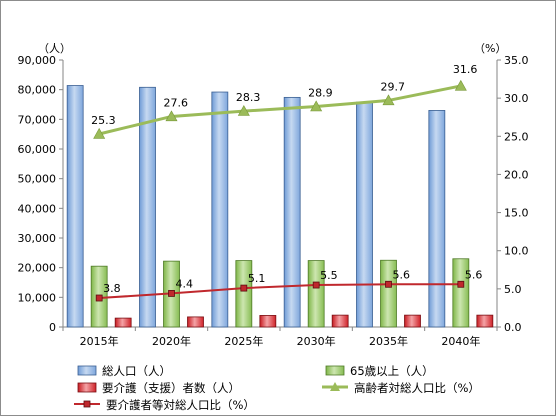  I want to click on y-tick-label-right: 35.0, so click(516, 60).